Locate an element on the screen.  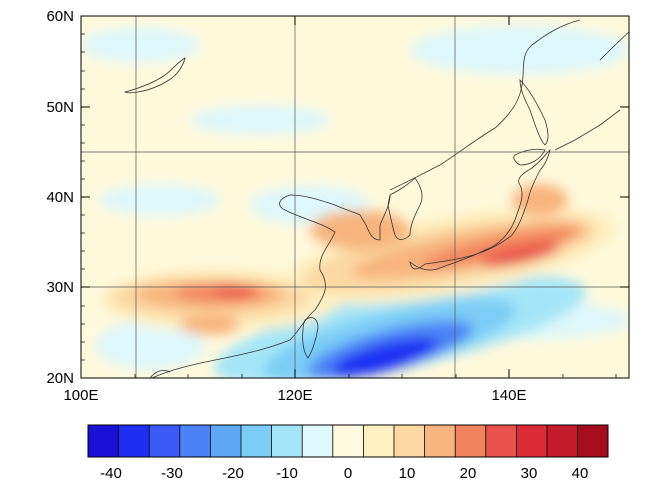
x-tick-label-120: 120E is located at coordinates (294, 395).